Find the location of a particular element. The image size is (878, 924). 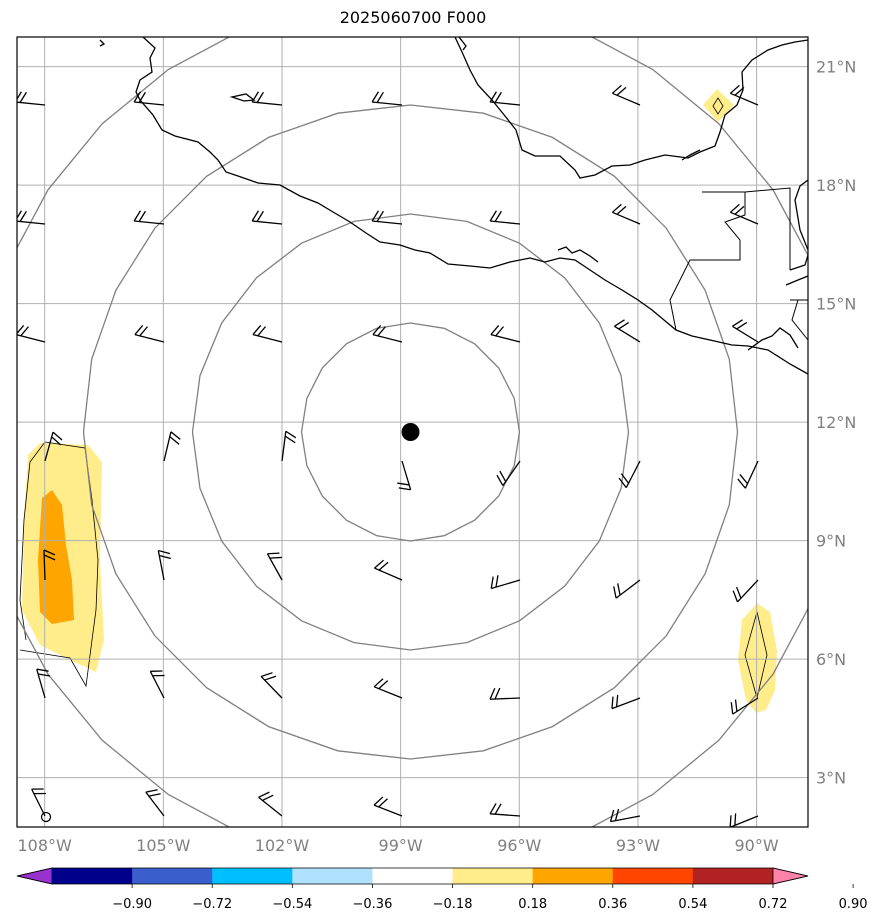

coastline-gulf is located at coordinates (631, 108).